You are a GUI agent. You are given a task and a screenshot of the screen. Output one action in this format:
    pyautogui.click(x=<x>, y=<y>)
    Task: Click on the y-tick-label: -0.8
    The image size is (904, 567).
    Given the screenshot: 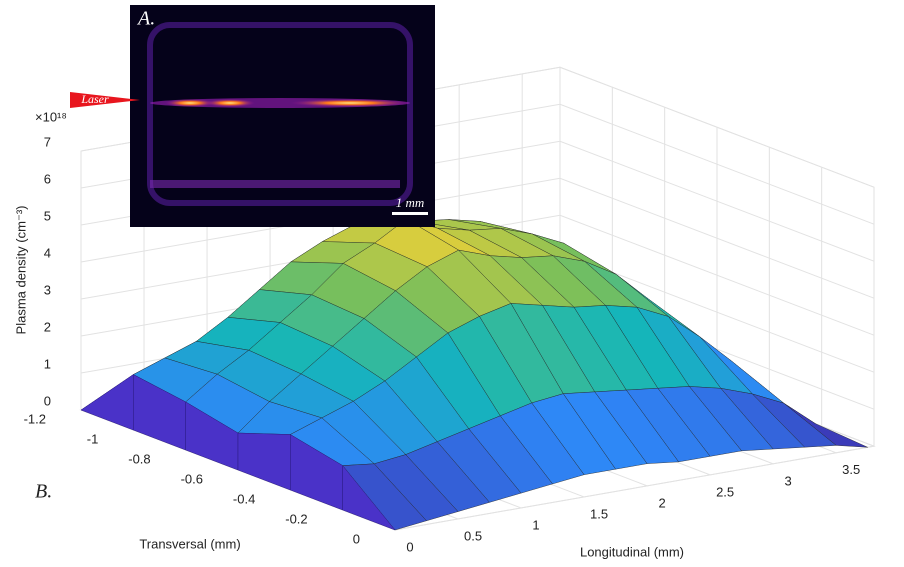 What is the action you would take?
    pyautogui.click(x=139, y=458)
    